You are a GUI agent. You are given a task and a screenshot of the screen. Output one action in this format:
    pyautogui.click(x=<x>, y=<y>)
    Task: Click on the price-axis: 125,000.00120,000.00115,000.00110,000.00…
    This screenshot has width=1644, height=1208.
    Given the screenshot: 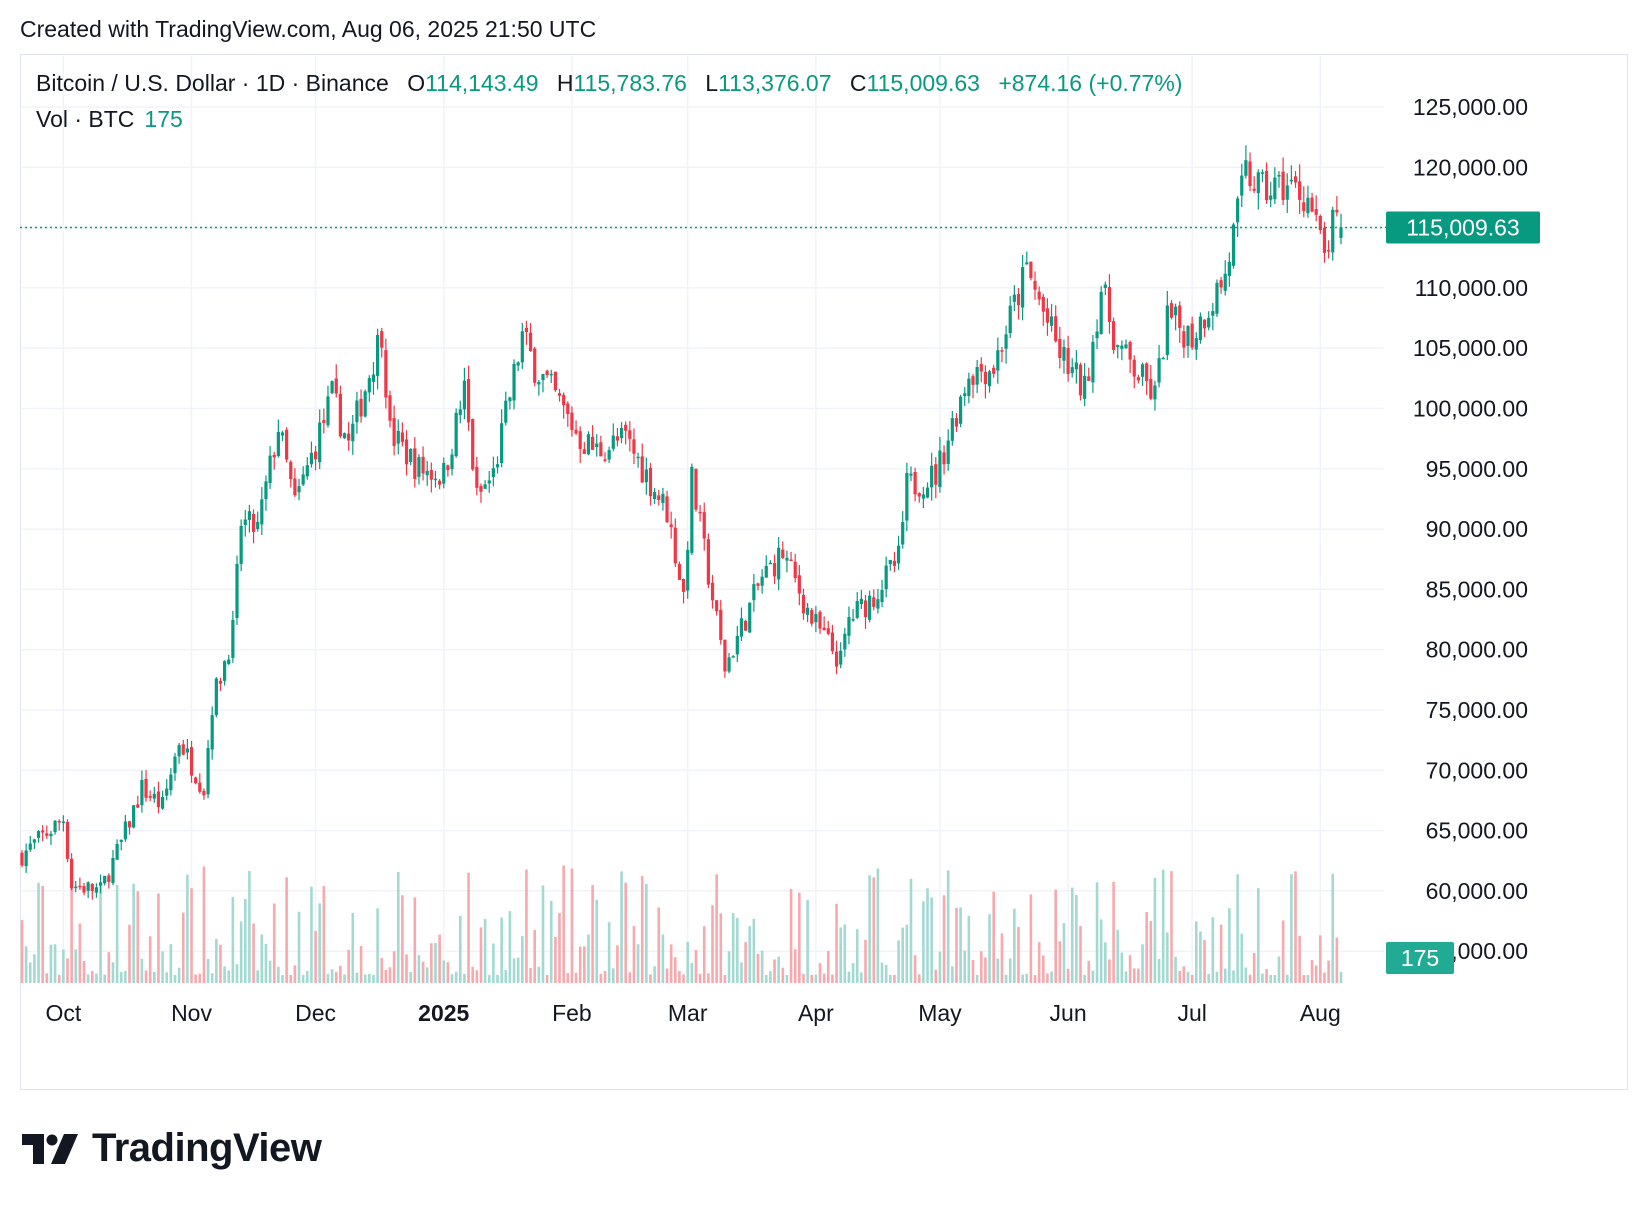 What is the action you would take?
    pyautogui.click(x=1470, y=529)
    